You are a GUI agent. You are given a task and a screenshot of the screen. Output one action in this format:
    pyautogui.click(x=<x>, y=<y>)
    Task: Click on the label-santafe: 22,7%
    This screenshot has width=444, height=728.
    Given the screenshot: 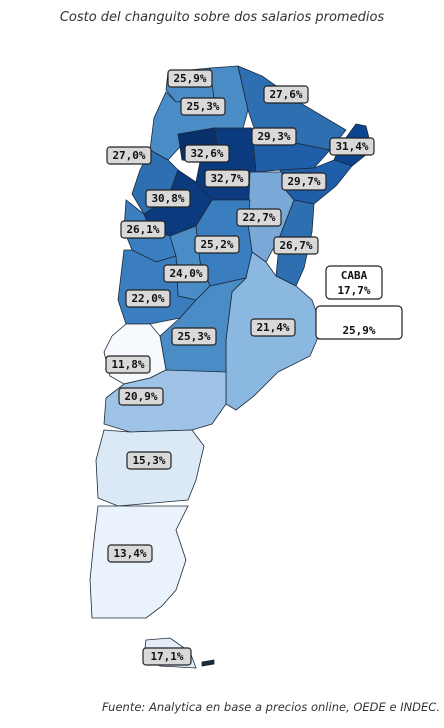 What is the action you would take?
    pyautogui.click(x=259, y=217)
    